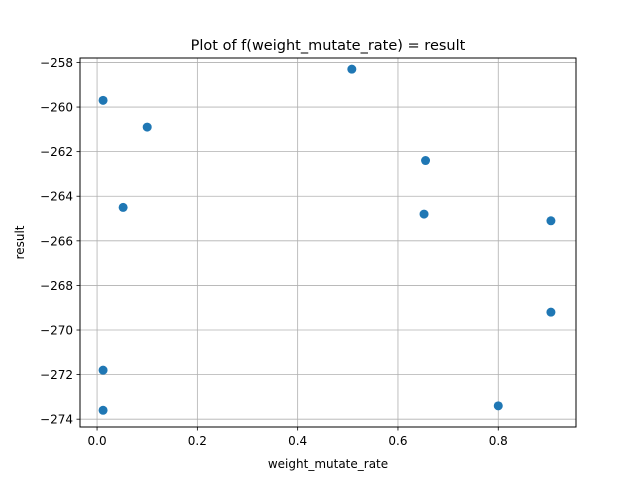 The height and width of the screenshot is (480, 640). Describe the element at coordinates (97, 441) in the screenshot. I see `x-tick-label: 0.0` at that location.